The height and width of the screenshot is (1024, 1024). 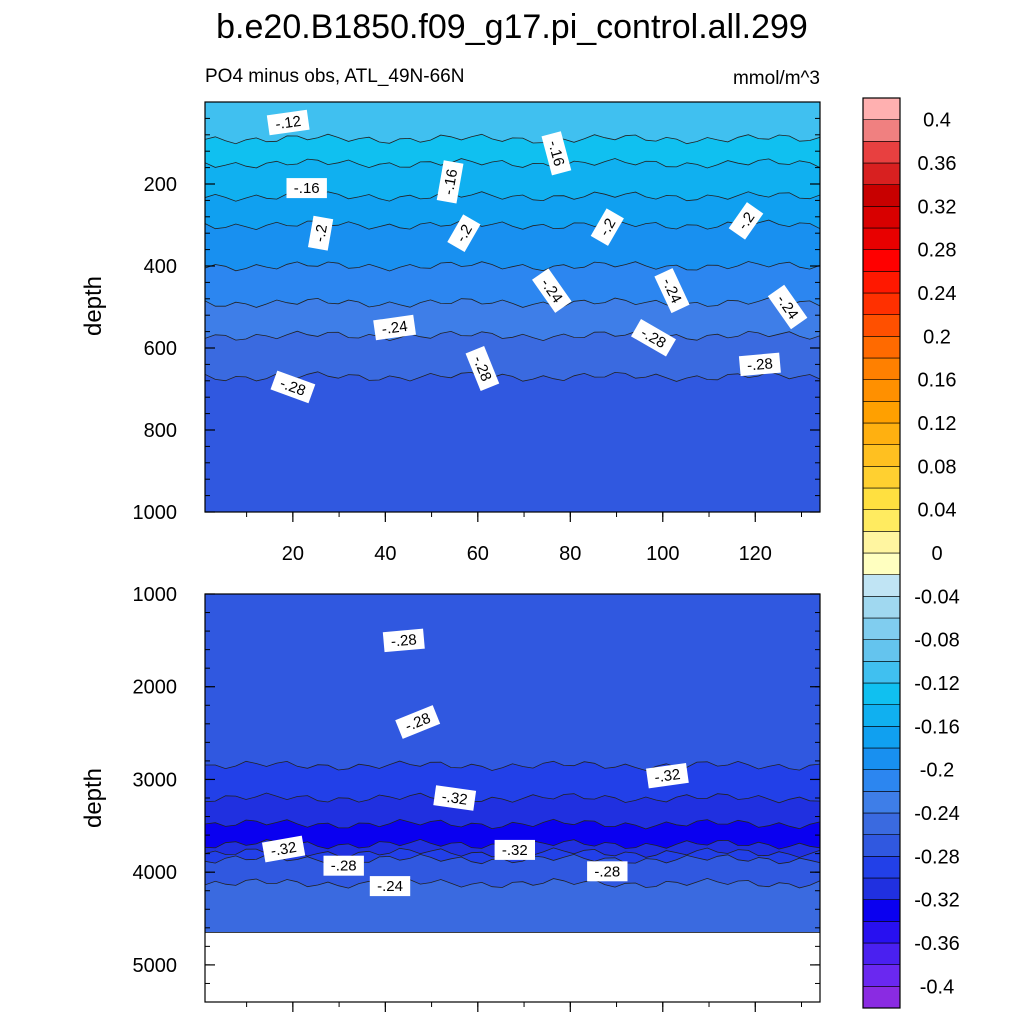 I want to click on y-tick-label: 200, so click(x=160, y=185).